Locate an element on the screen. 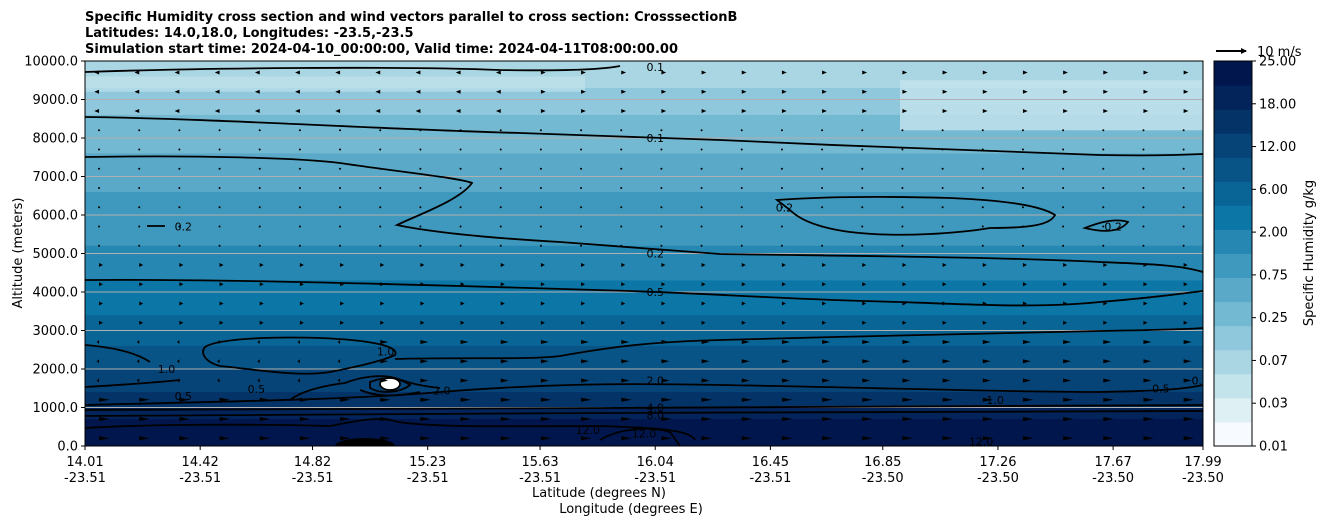 The height and width of the screenshot is (526, 1326). contour-label: 2.0 is located at coordinates (655, 381).